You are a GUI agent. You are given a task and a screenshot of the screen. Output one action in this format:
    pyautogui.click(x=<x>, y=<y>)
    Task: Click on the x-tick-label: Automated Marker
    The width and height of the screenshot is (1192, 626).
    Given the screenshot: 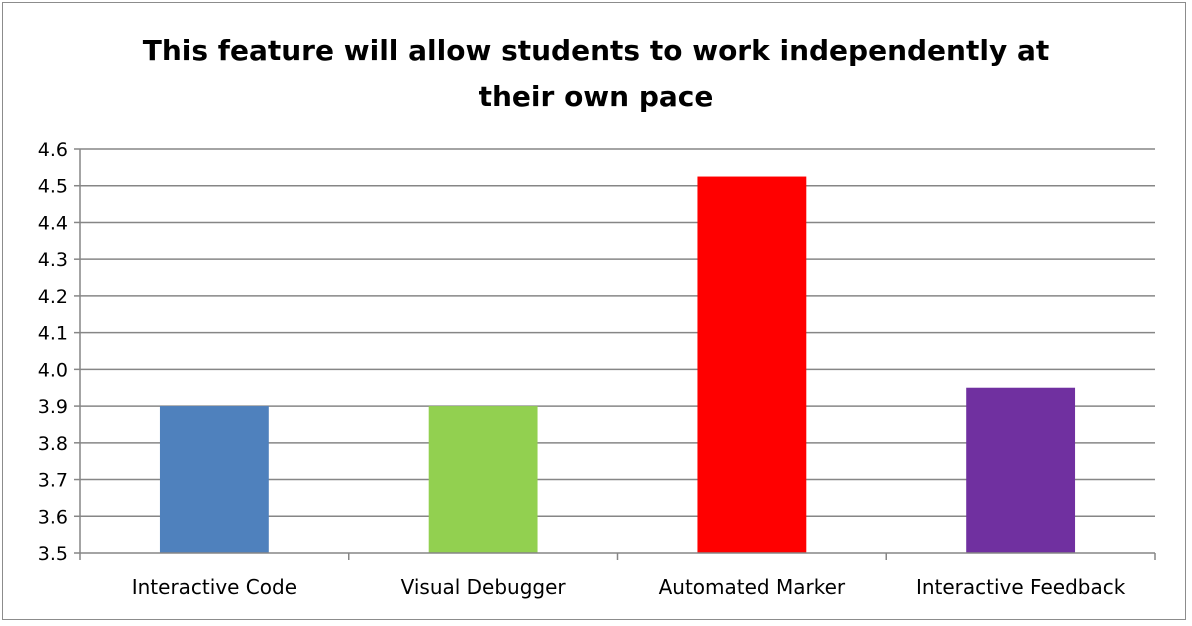 What is the action you would take?
    pyautogui.click(x=752, y=587)
    